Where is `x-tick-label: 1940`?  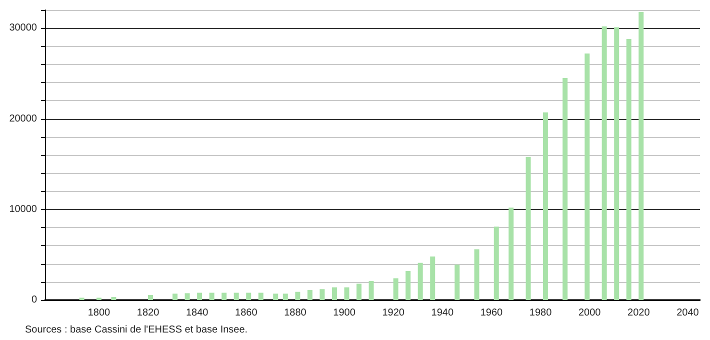 x-tick-label: 1940 is located at coordinates (442, 313).